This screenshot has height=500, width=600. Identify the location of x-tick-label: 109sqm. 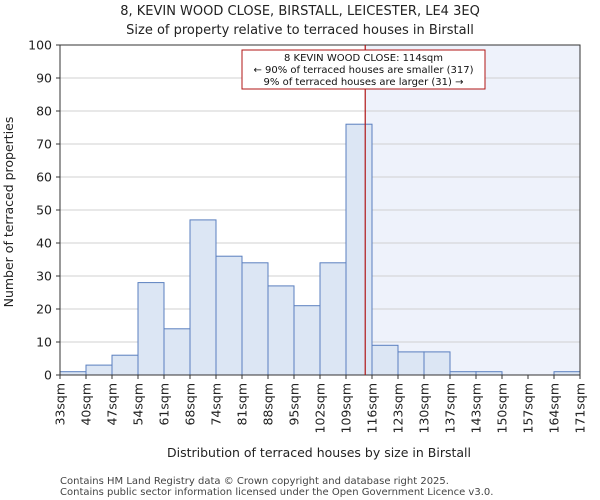
(346, 408).